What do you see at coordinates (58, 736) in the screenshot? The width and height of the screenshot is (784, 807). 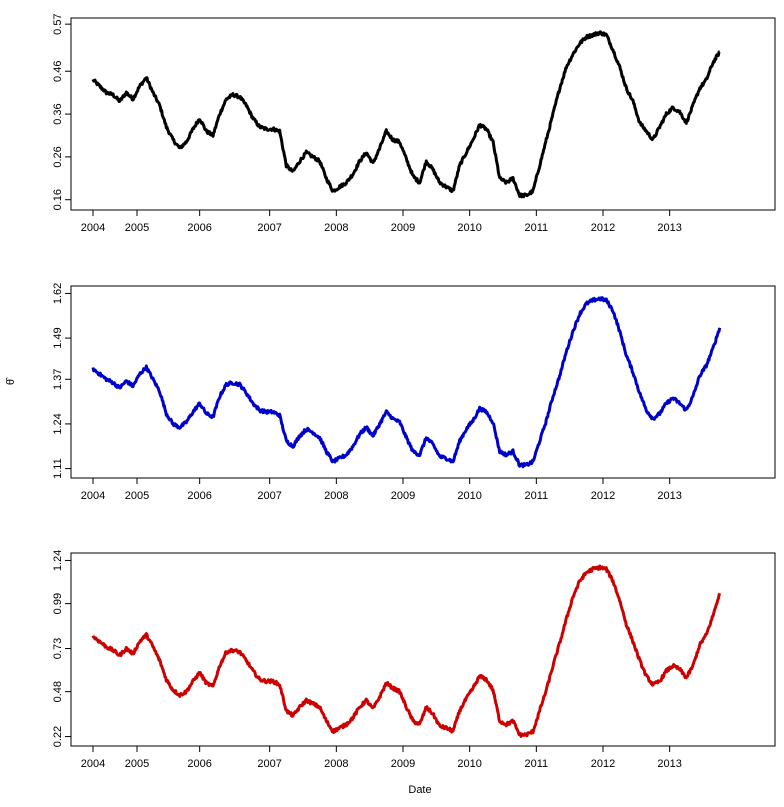 I see `y-tick-label: 0.22` at bounding box center [58, 736].